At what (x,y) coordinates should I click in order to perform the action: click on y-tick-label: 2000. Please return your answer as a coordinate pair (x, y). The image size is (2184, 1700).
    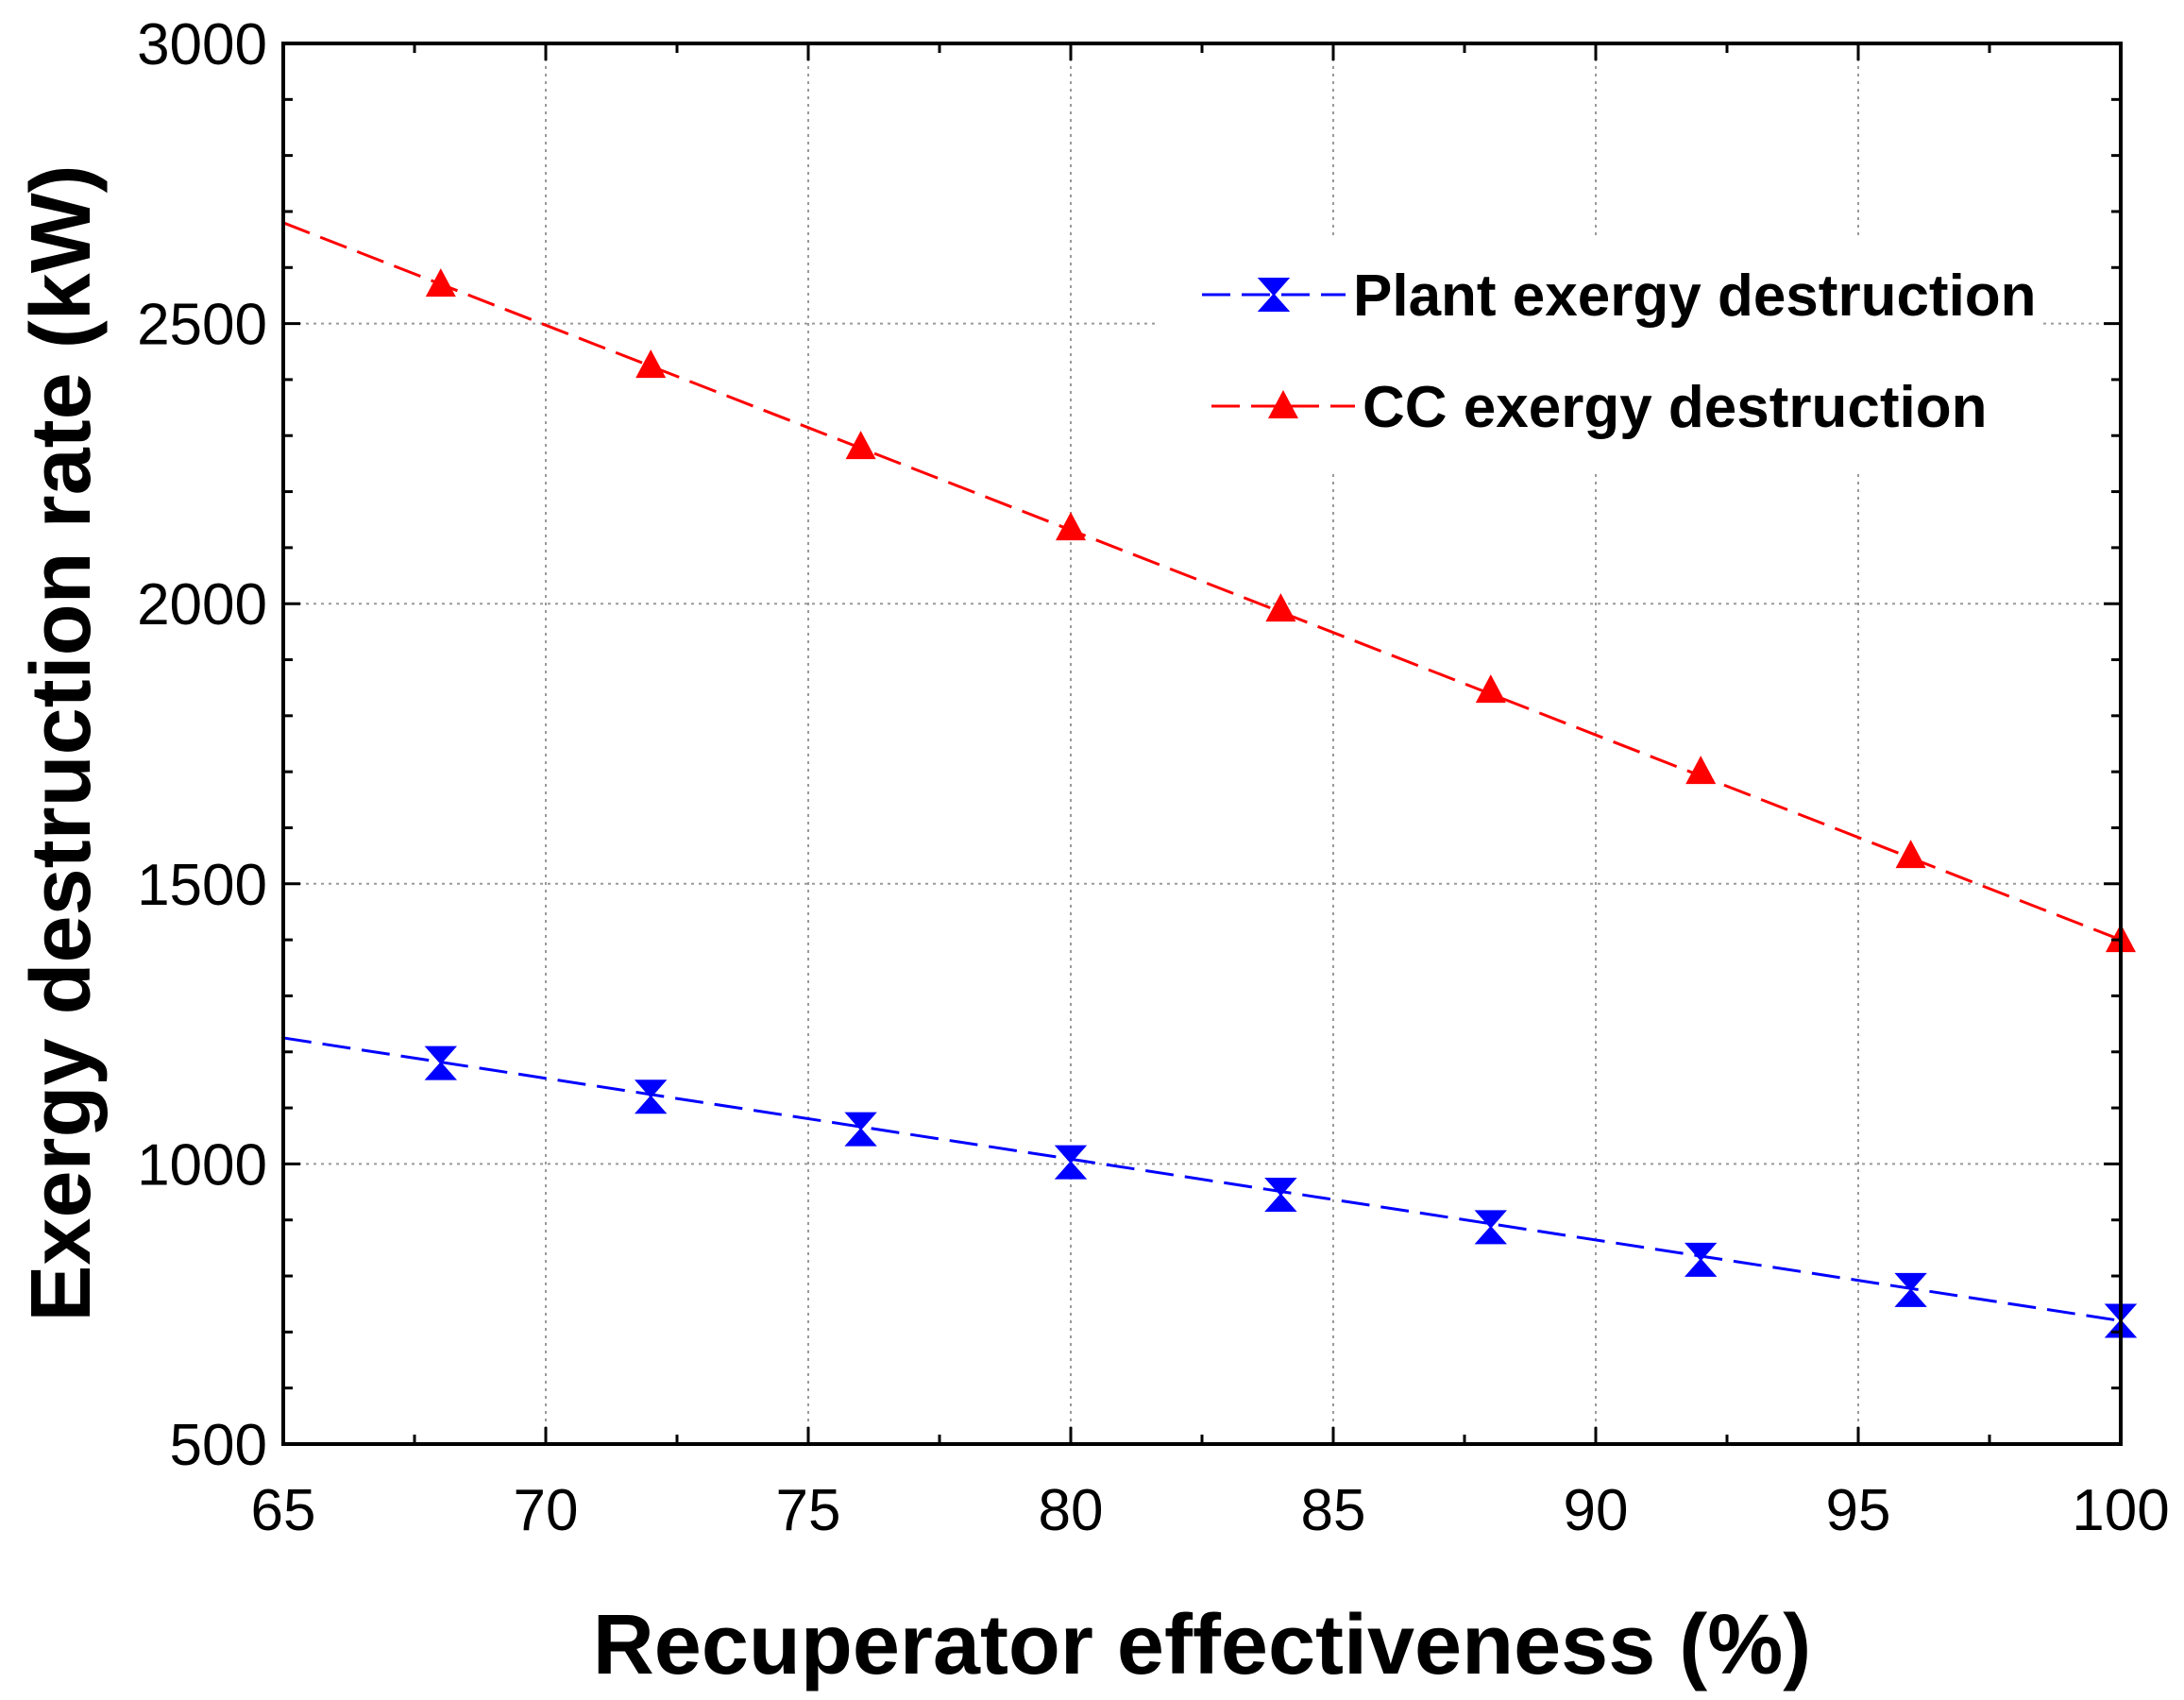
    Looking at the image, I should click on (202, 605).